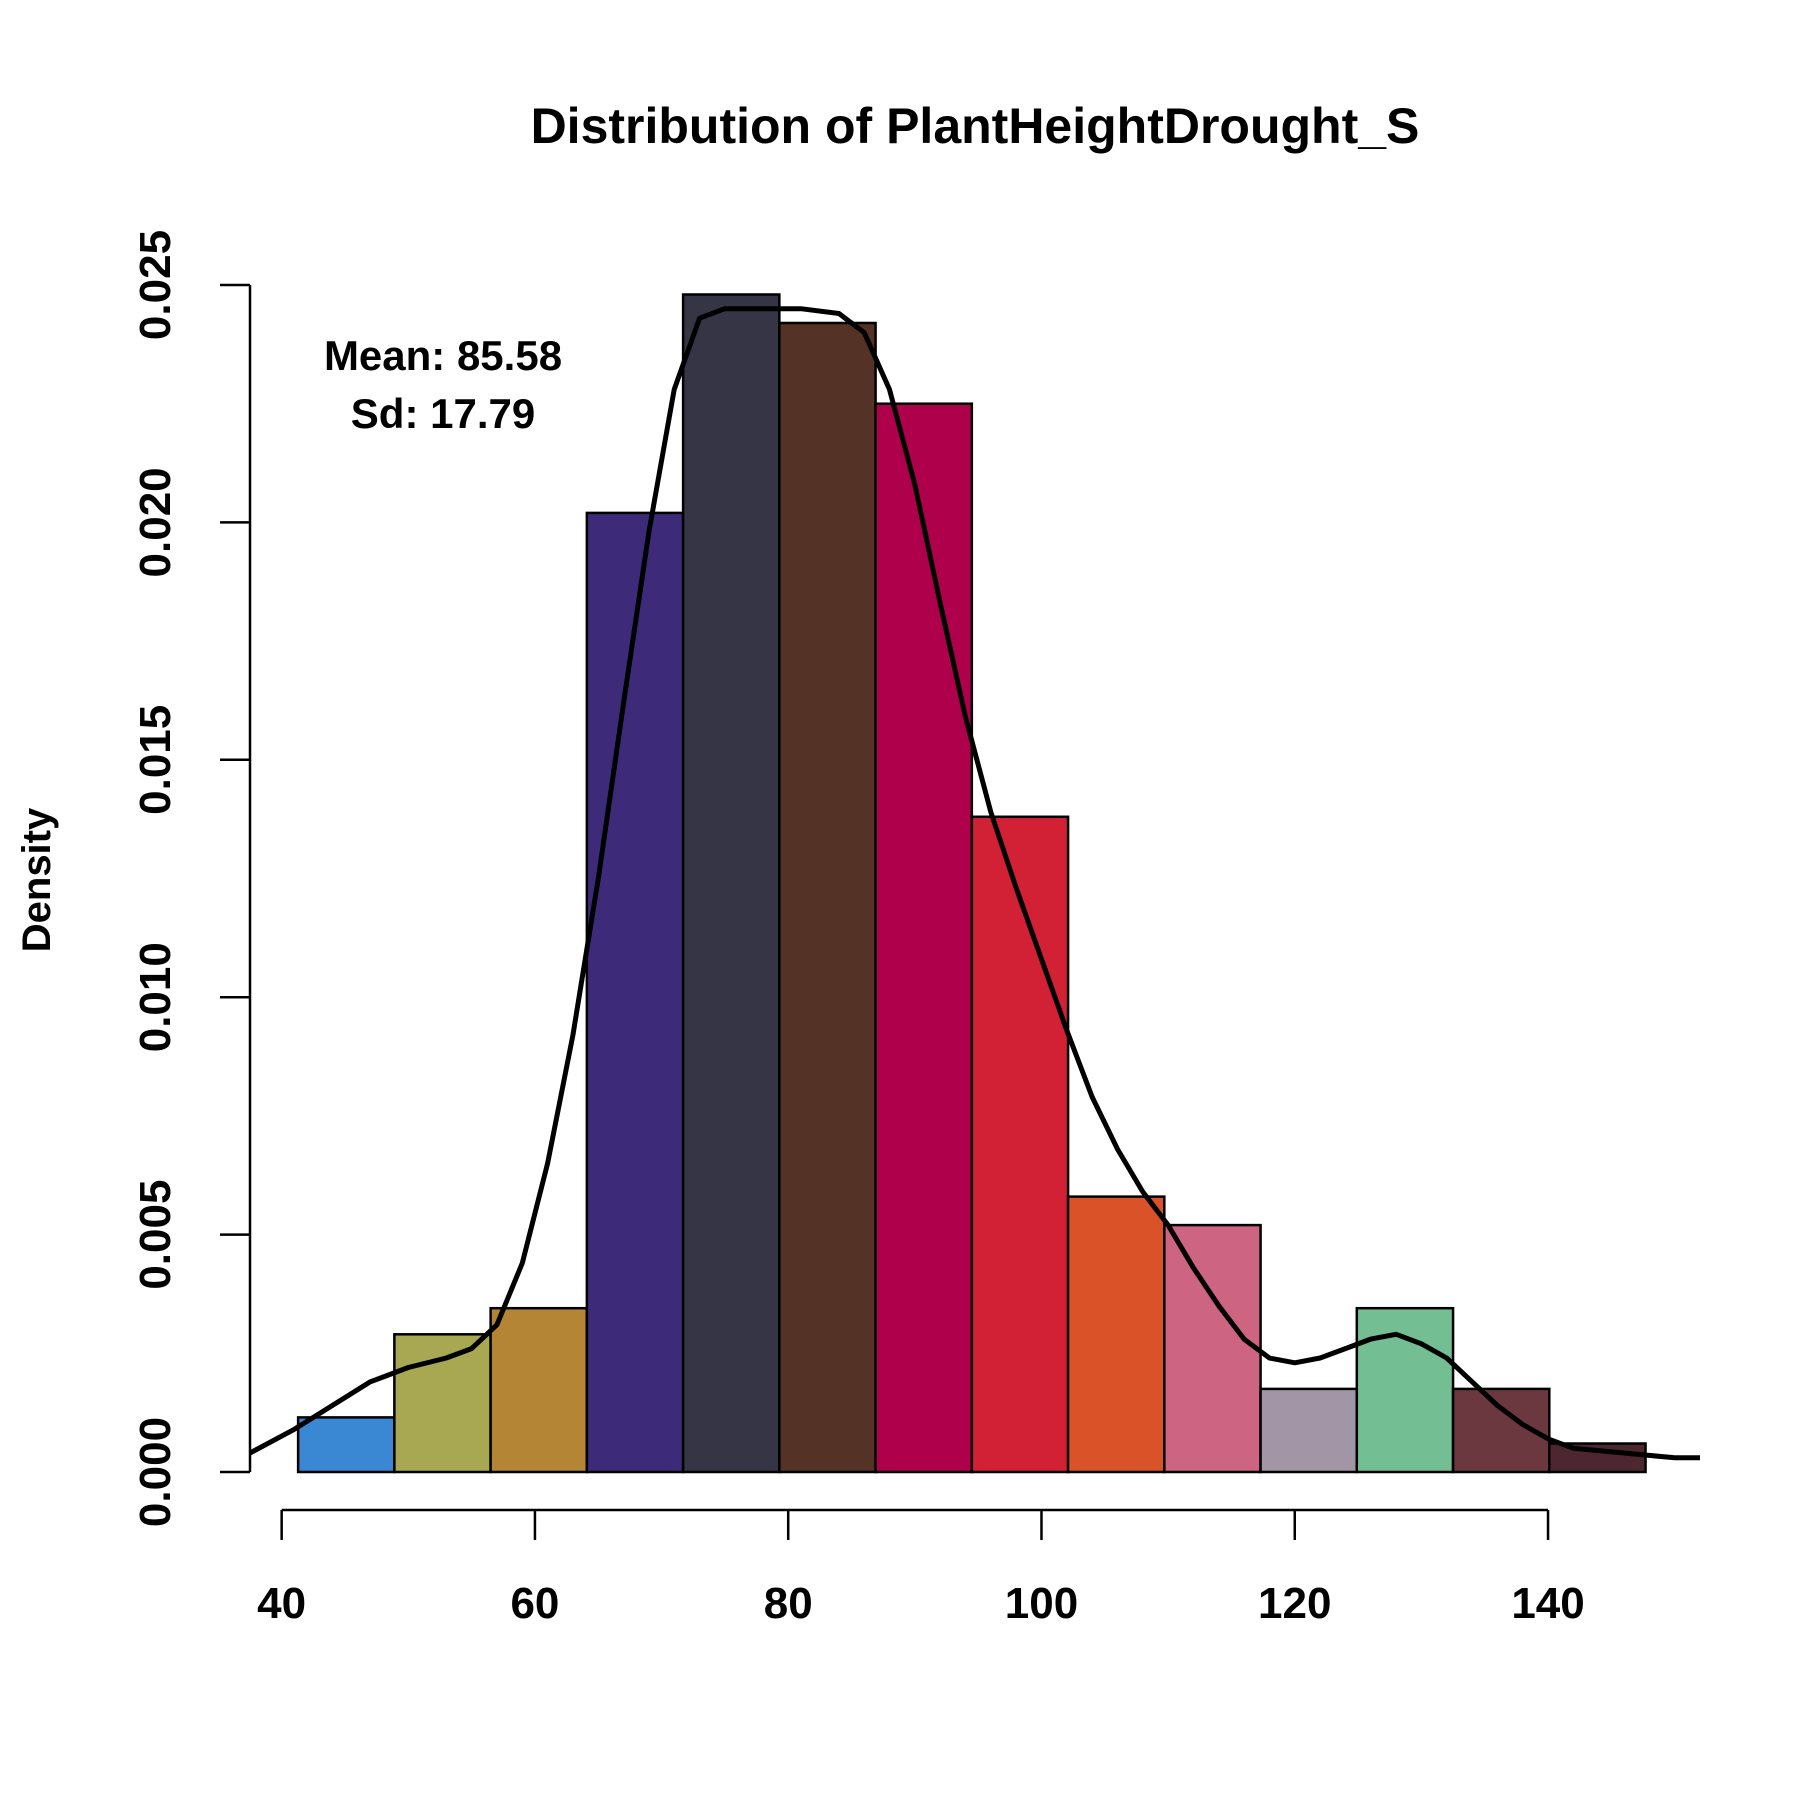  I want to click on y-tick-label: 0.010, so click(155, 997).